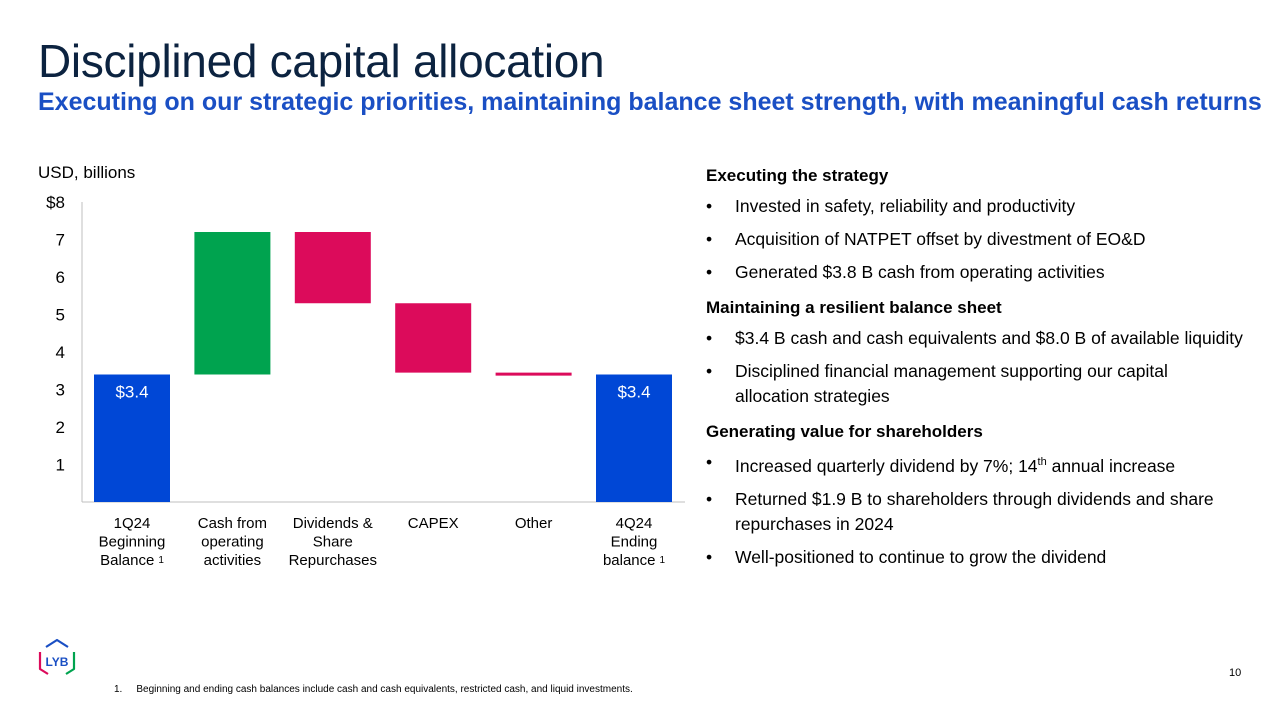  I want to click on section-heading: Generating value for shareholders, so click(844, 431).